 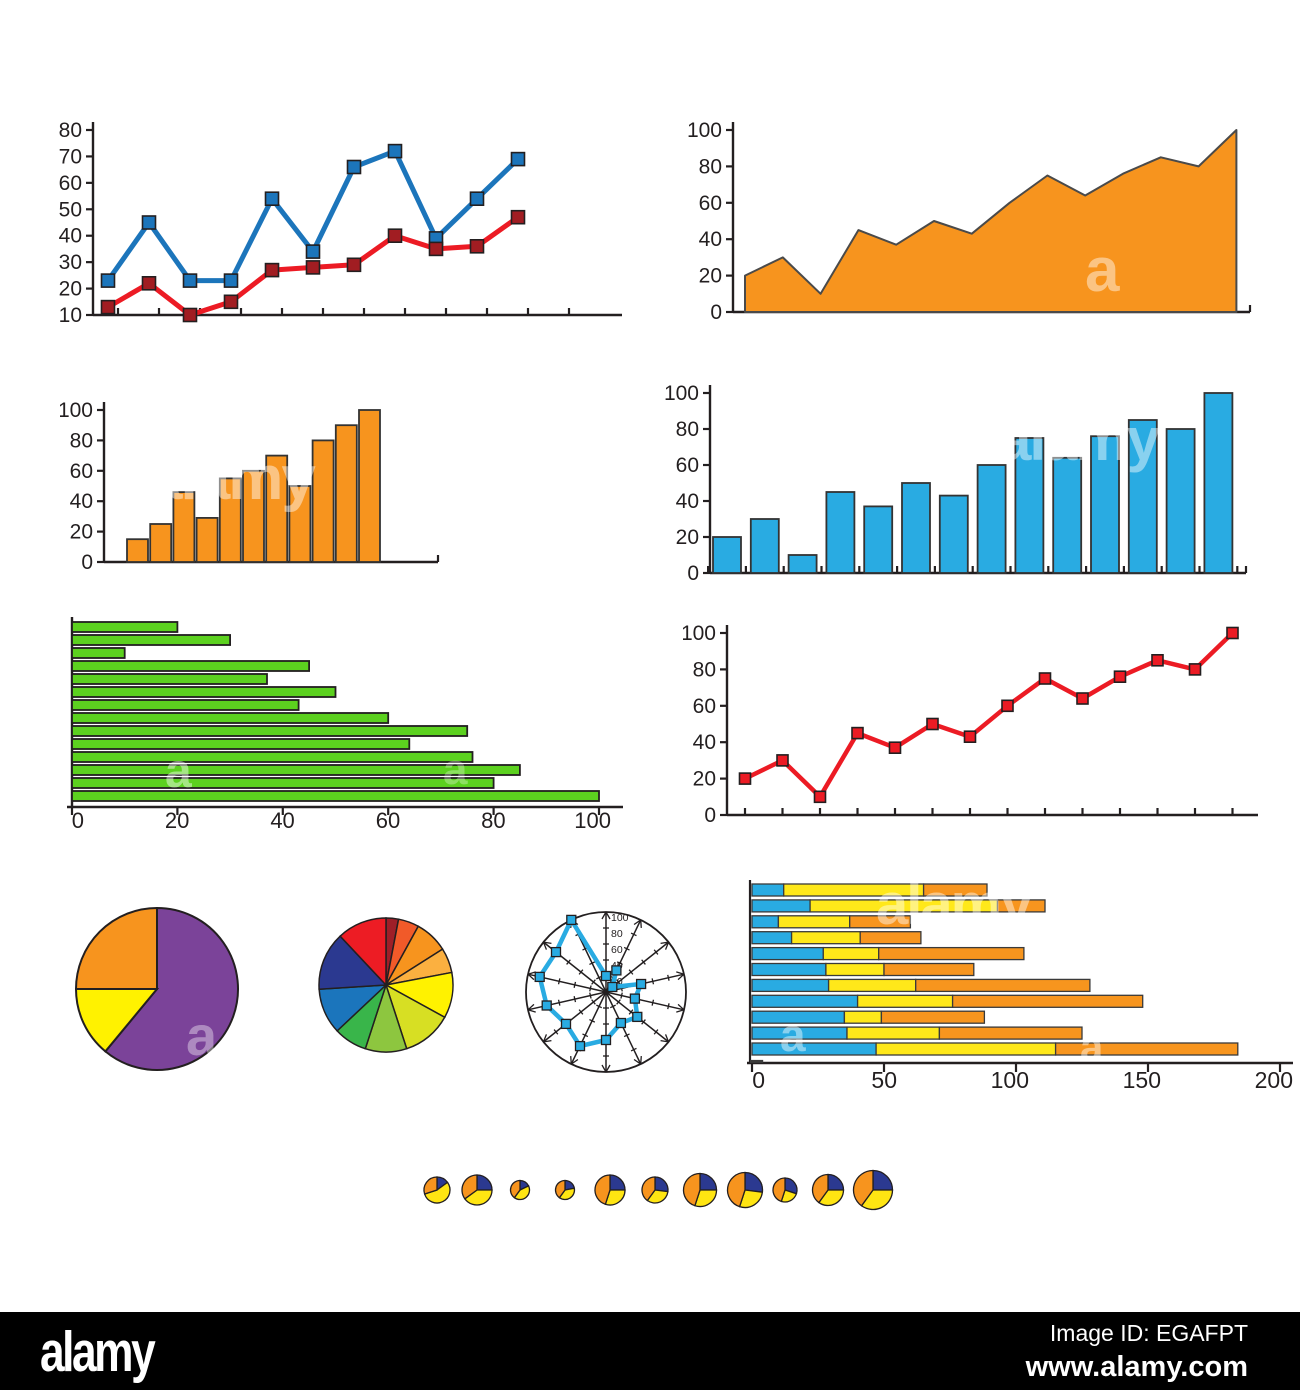 What do you see at coordinates (342, 223) in the screenshot?
I see `dual-series-line-chart: 10 20 30 40 50 60 70 80` at bounding box center [342, 223].